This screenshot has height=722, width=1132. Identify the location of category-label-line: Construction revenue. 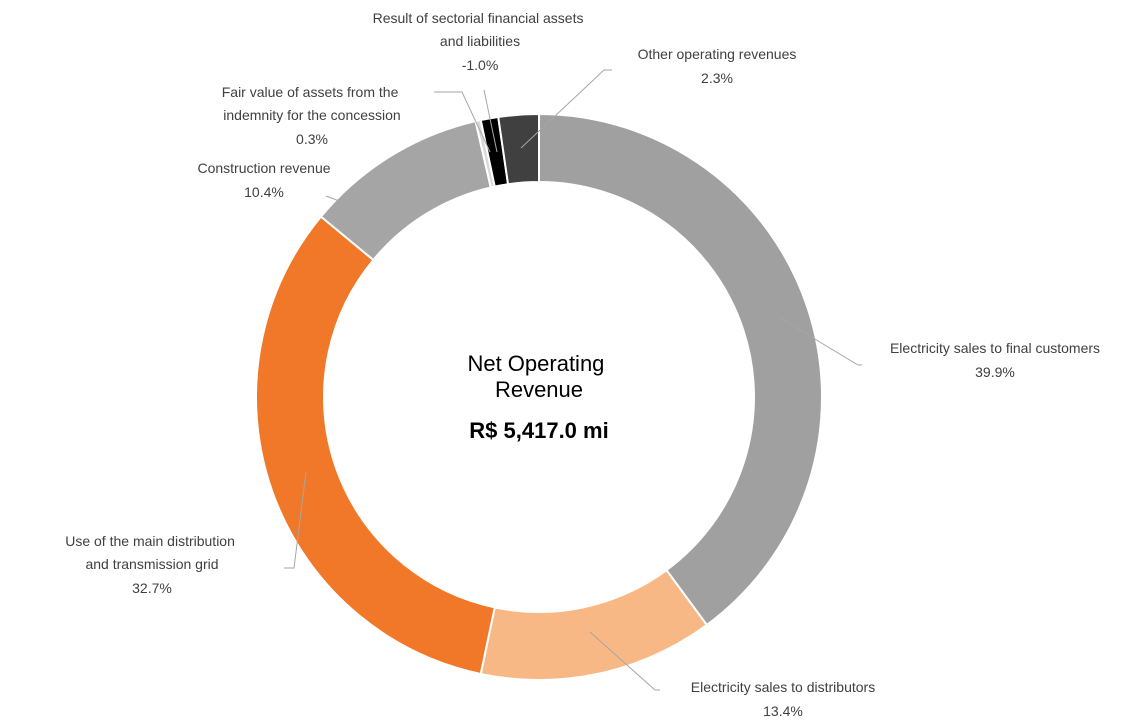
(263, 168).